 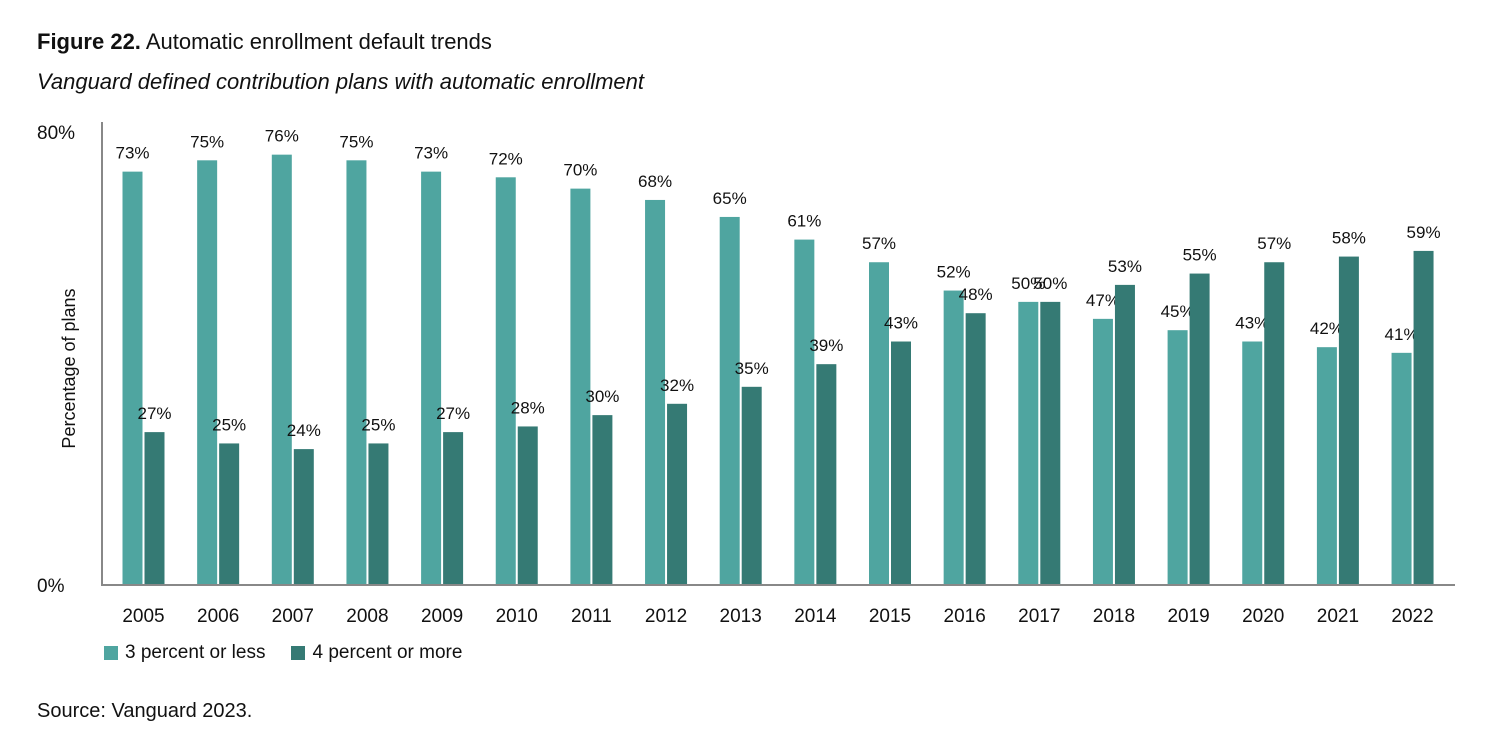 I want to click on bar-2-2015, so click(x=901, y=463).